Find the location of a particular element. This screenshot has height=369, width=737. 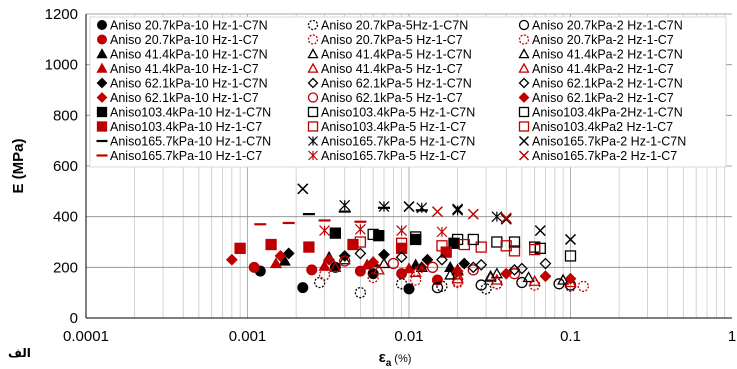

legend-label: Aniso 20.7kPa-5Hz-1-C7N is located at coordinates (394, 26).